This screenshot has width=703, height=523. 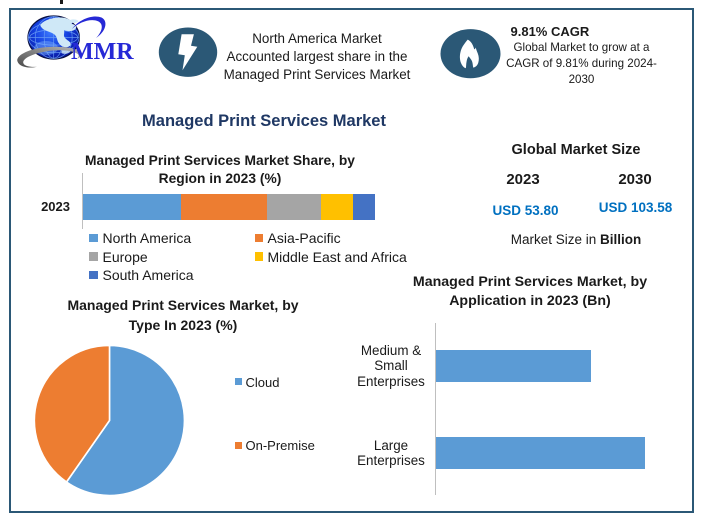 I want to click on svg-text: MMR, so click(x=102, y=52).